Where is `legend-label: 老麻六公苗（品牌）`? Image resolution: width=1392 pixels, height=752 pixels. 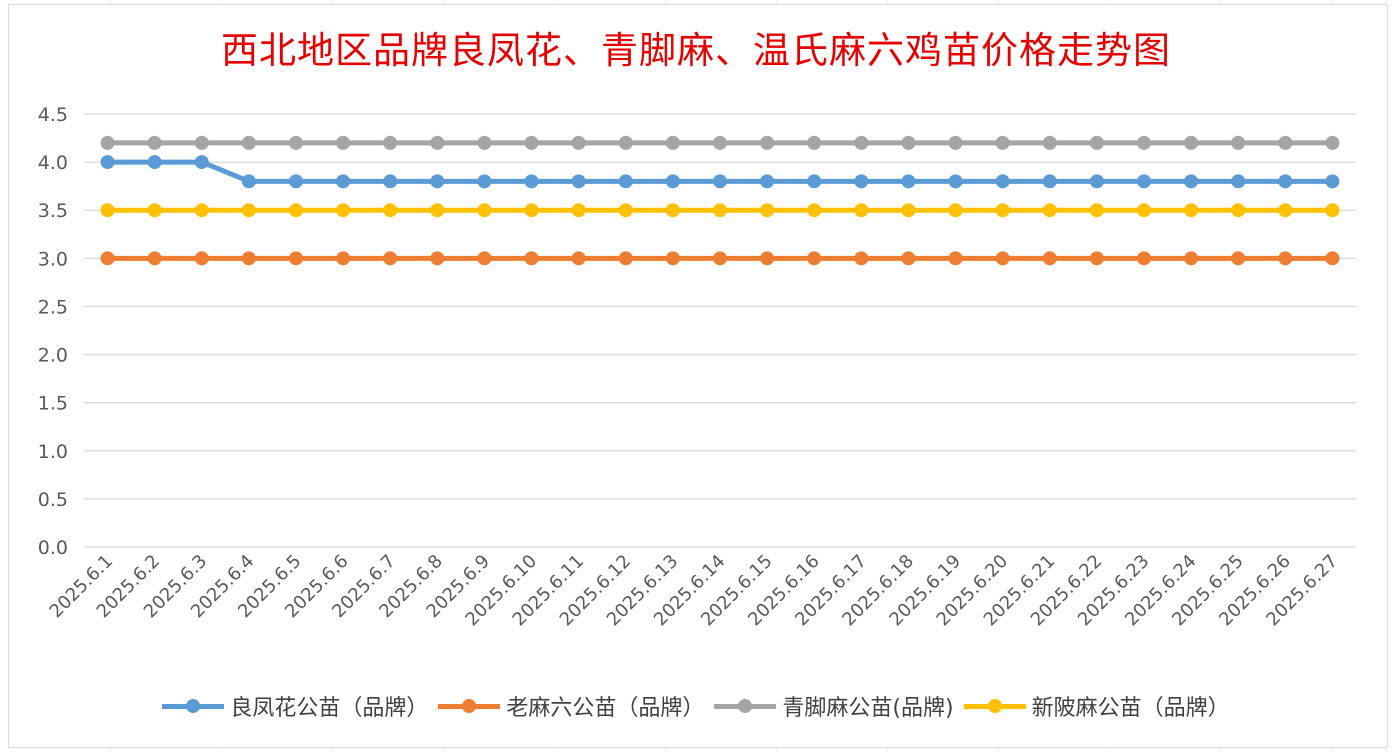
legend-label: 老麻六公苗（品牌） is located at coordinates (605, 708).